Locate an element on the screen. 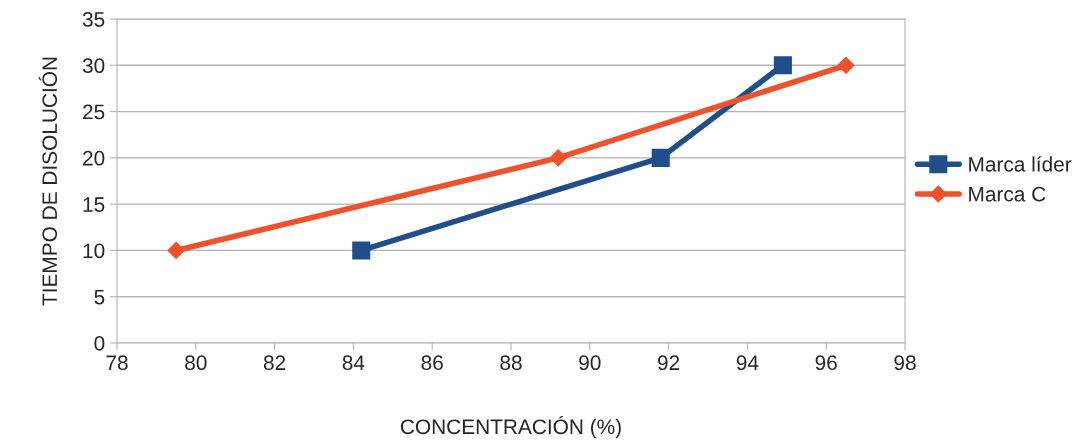 This screenshot has height=447, width=1086. legend-label: Marca líder is located at coordinates (1020, 164).